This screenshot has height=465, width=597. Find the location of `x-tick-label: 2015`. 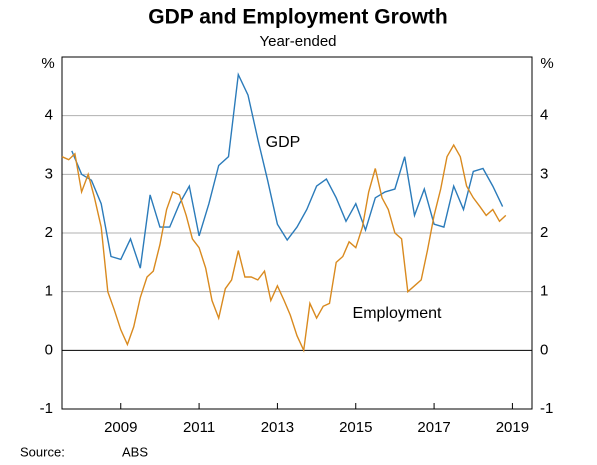

x-tick-label: 2015 is located at coordinates (355, 427).